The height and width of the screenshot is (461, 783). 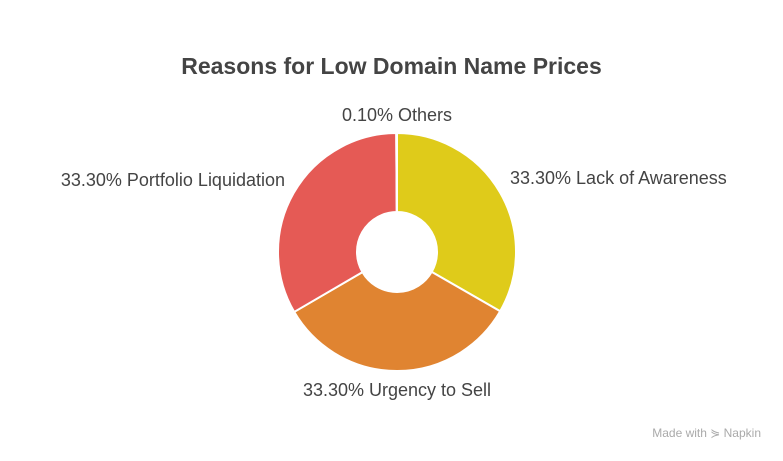 I want to click on napkin-watermark: Made with ⋟ Napkin, so click(x=706, y=433).